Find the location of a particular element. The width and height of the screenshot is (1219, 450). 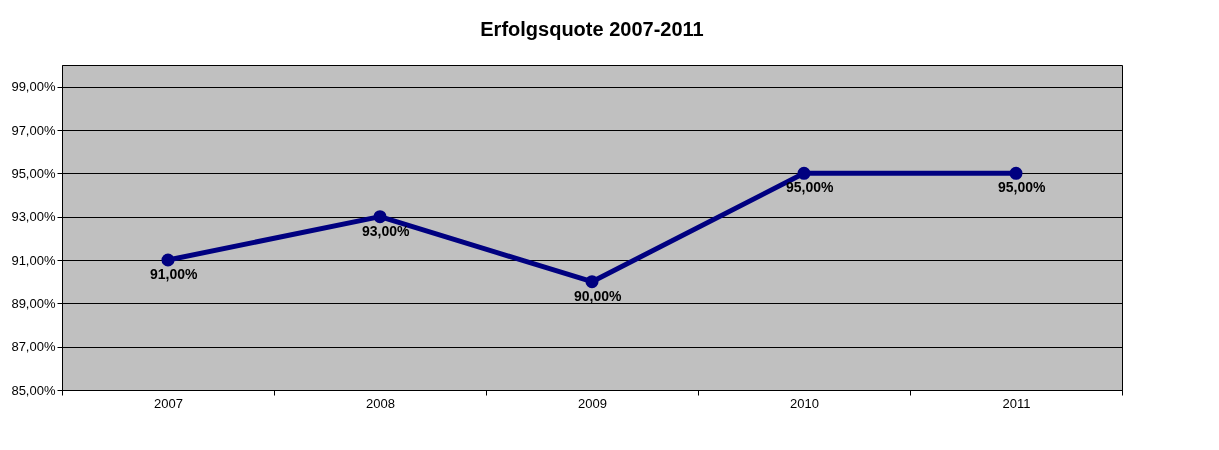

y-tick-label: 87,00% is located at coordinates (33, 347).